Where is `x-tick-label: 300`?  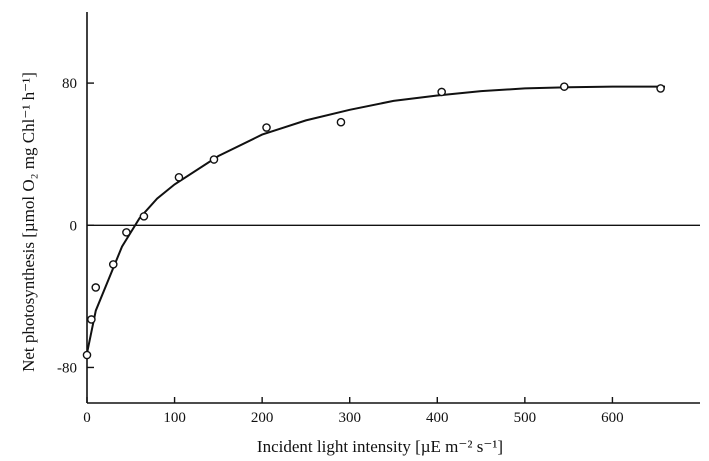
x-tick-label: 300 is located at coordinates (349, 418).